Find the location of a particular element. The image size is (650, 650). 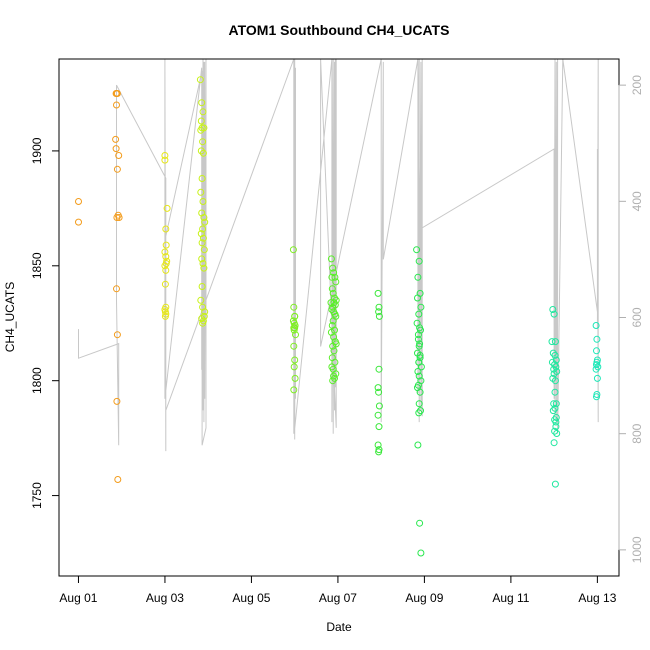

x-tick-label: Aug 01 is located at coordinates (78, 598).